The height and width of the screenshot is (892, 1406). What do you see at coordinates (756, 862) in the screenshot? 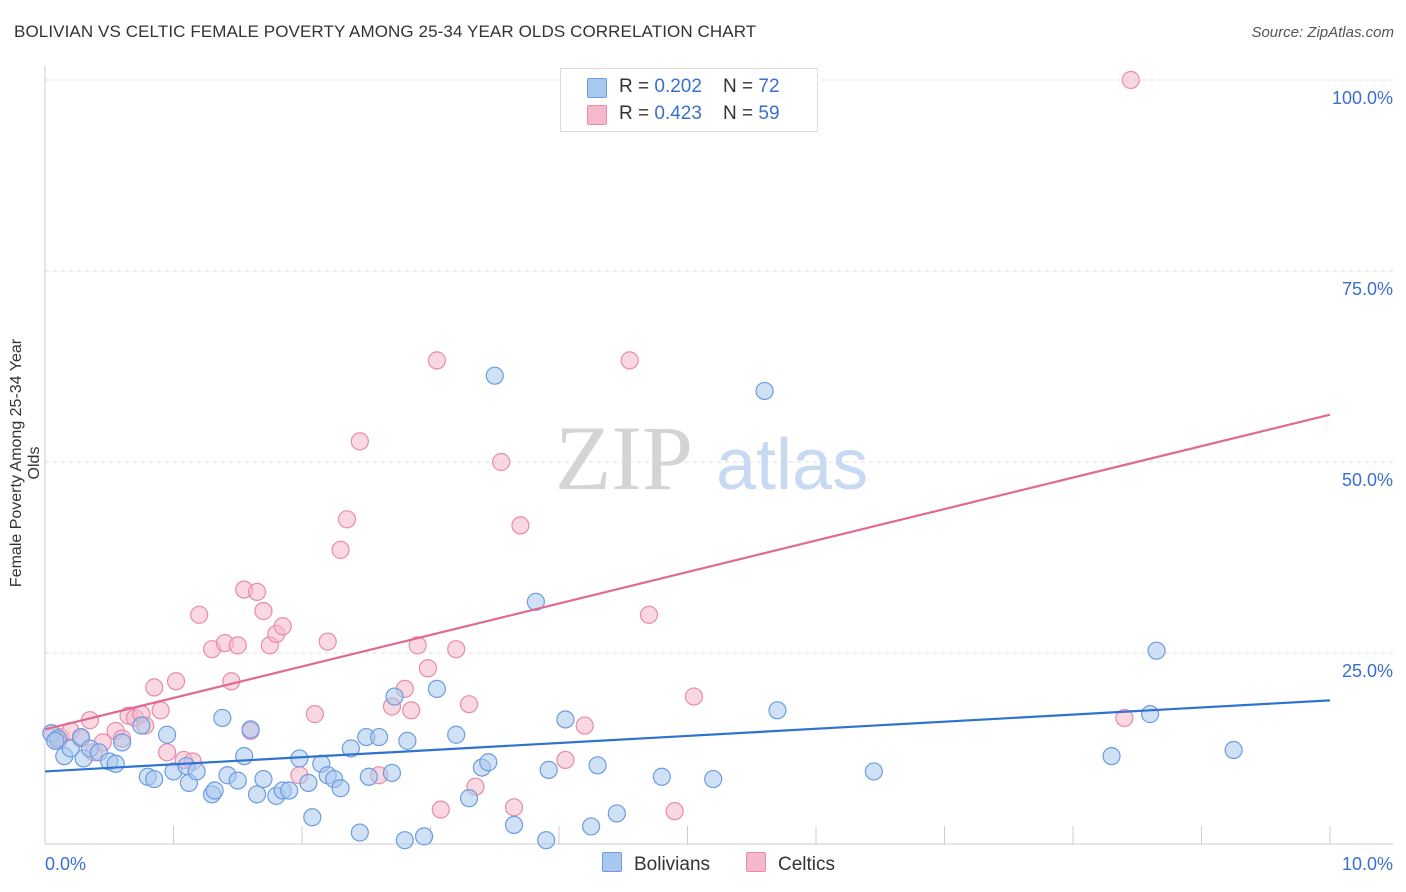
I see `celtics-legend-swatch` at bounding box center [756, 862].